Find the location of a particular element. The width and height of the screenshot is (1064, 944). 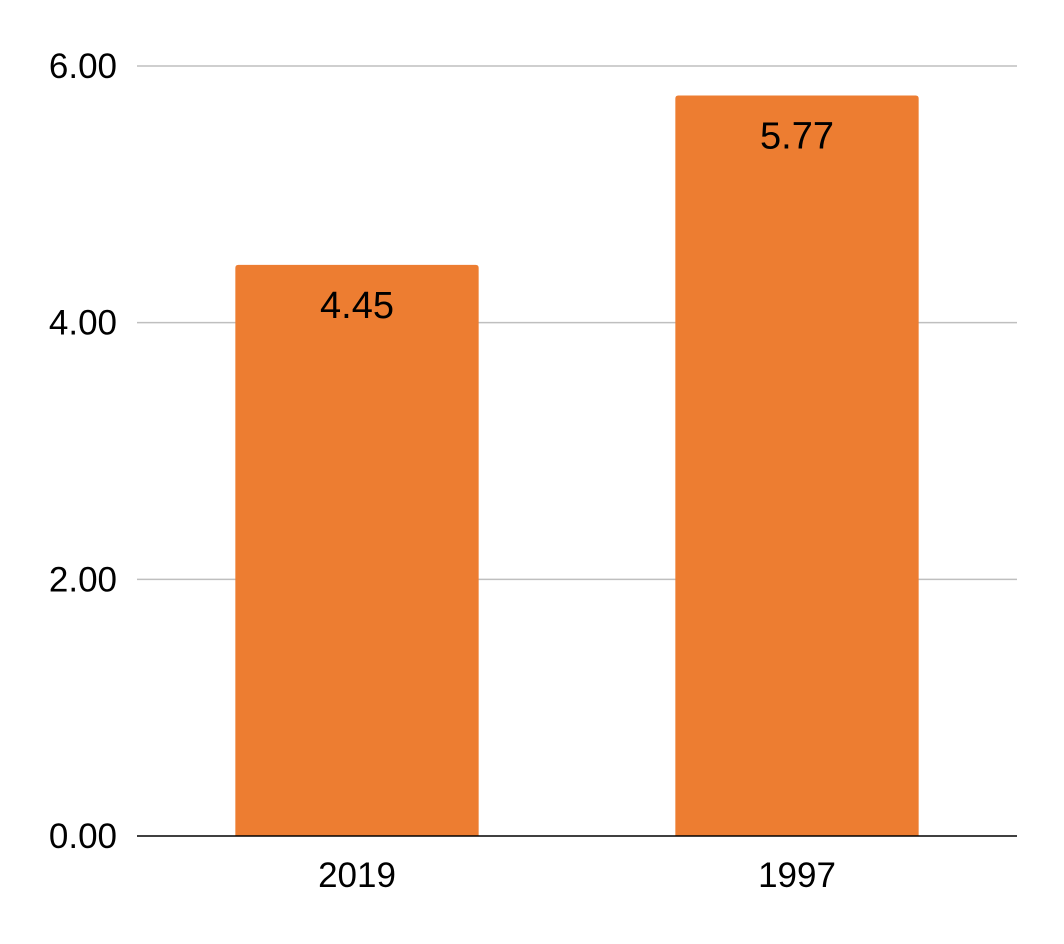

y-tick-label: 4.00 is located at coordinates (83, 323).